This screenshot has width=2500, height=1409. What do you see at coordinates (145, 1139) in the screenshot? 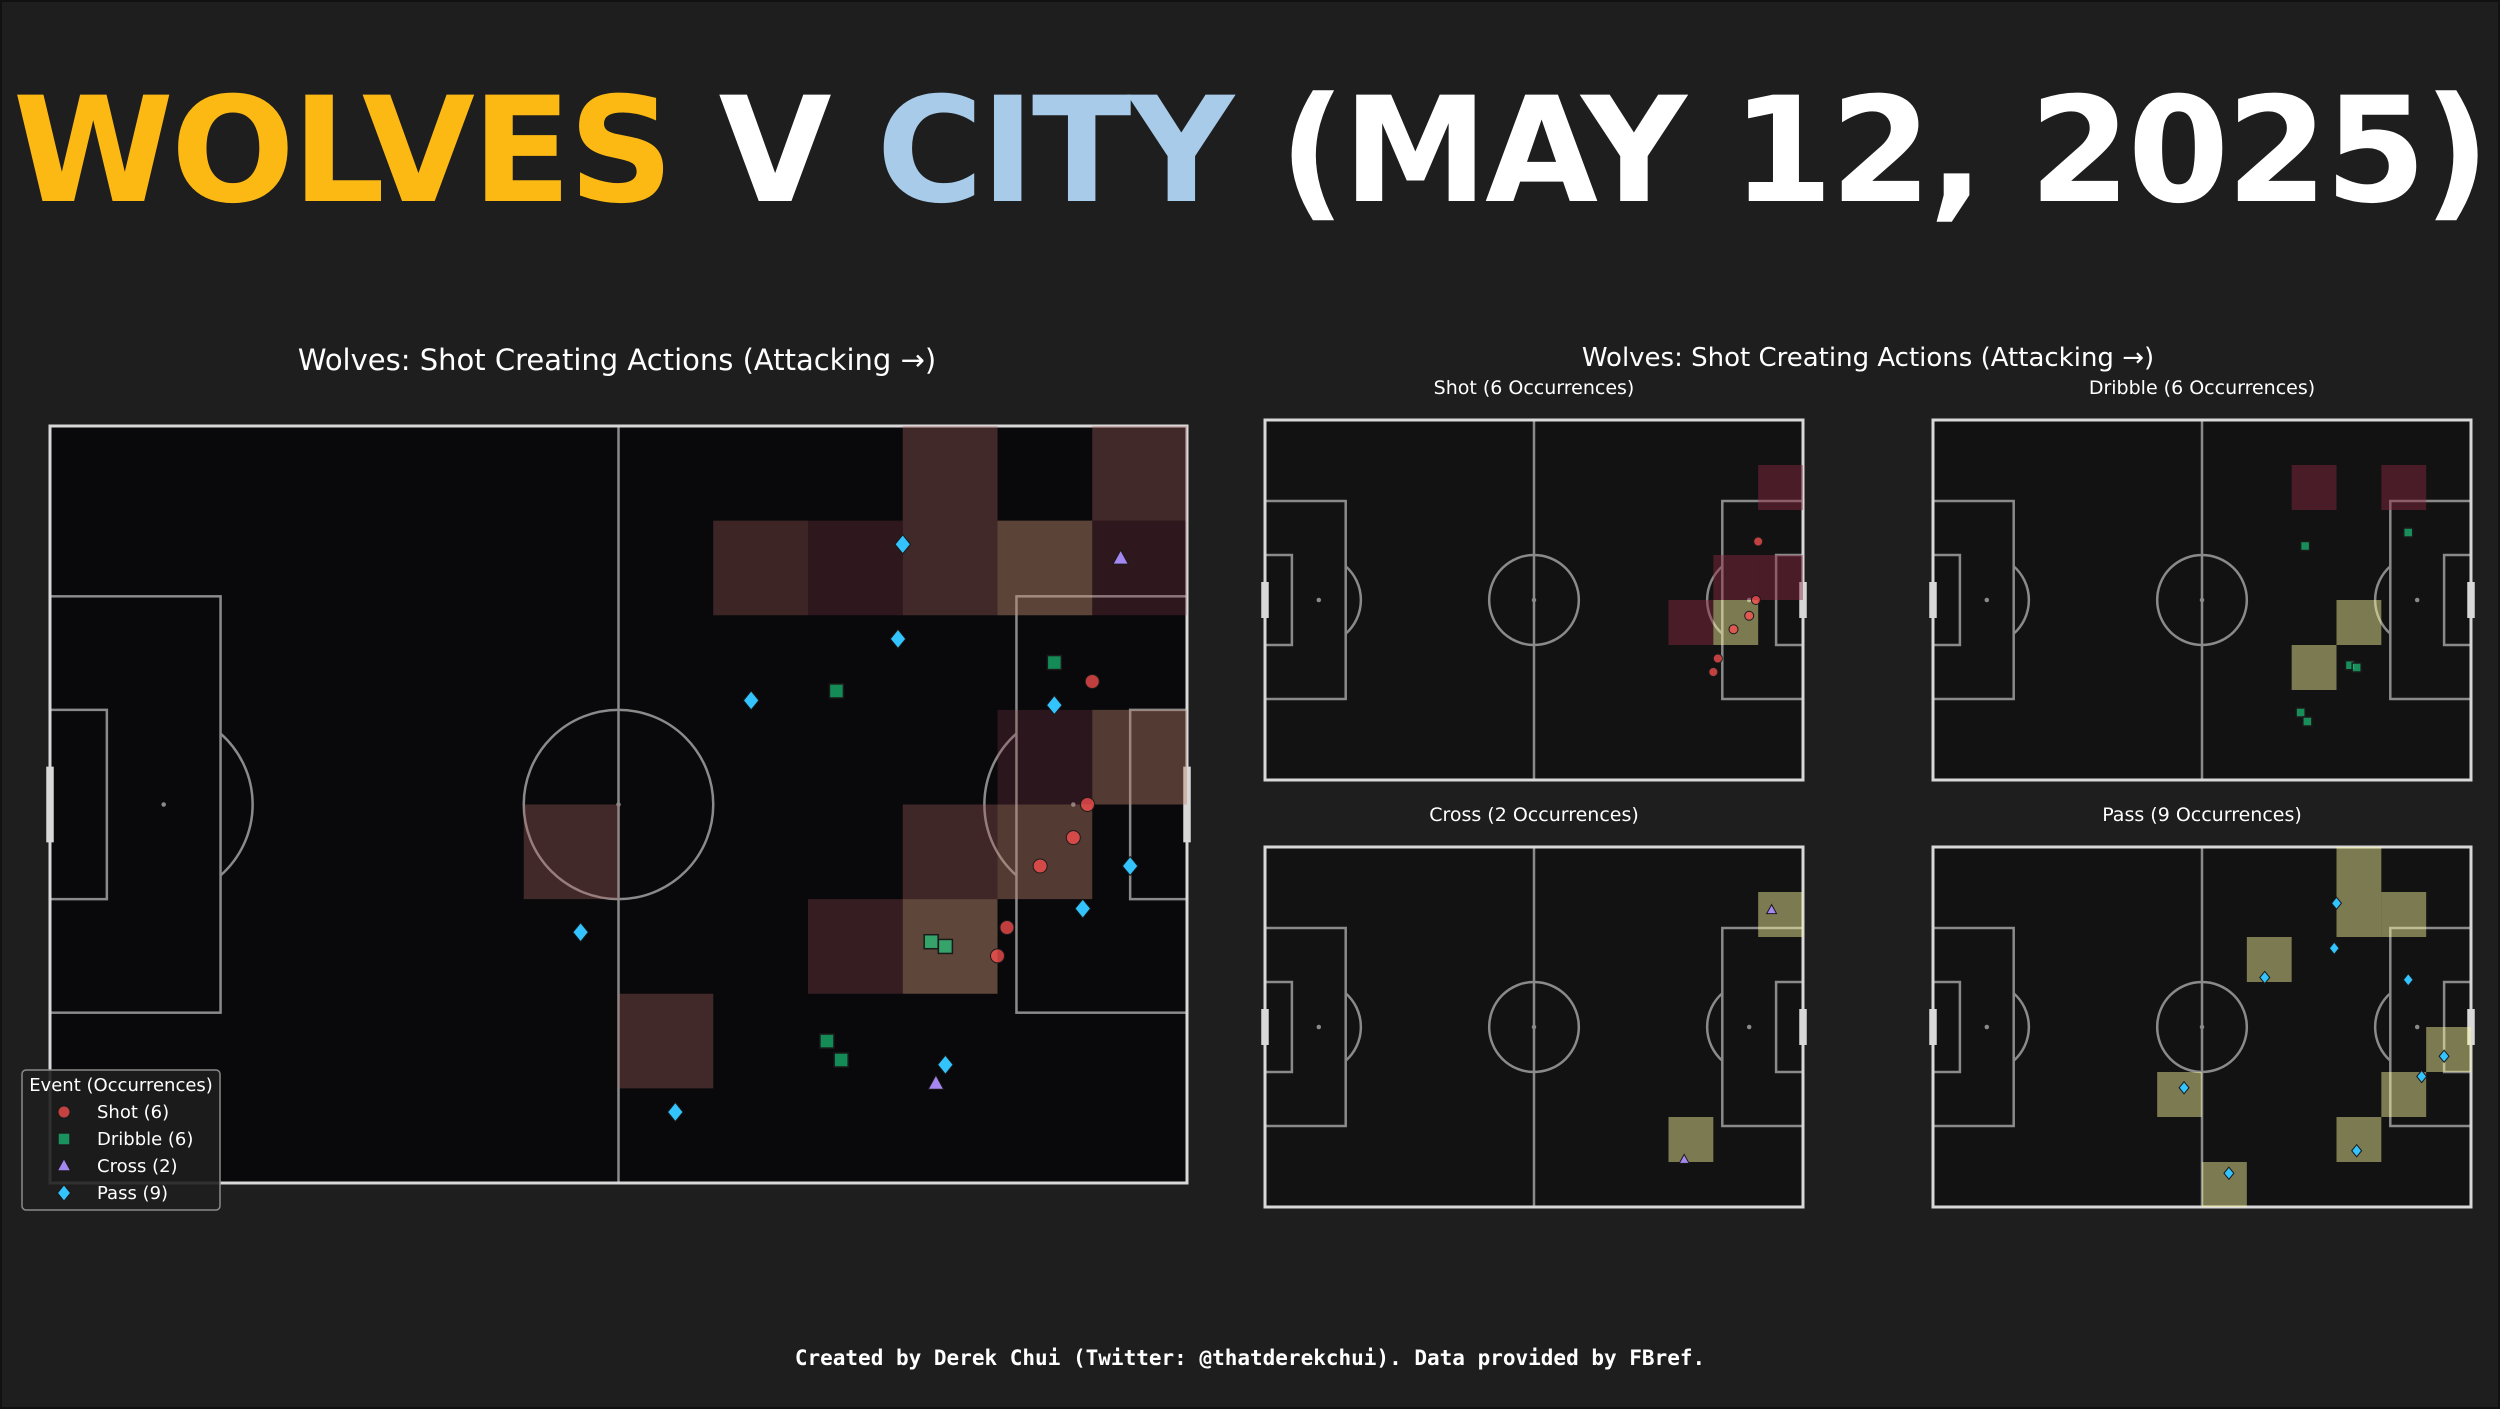
I see `legend-label: Dribble (6)` at bounding box center [145, 1139].